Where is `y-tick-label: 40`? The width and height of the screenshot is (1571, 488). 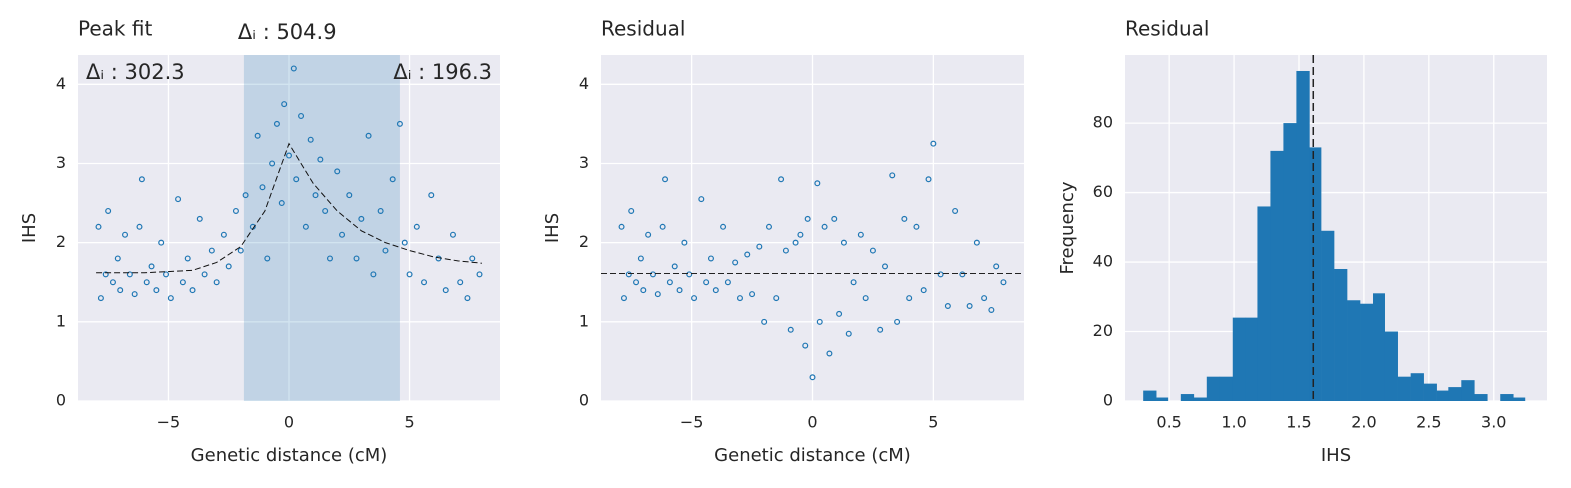 y-tick-label: 40 is located at coordinates (1103, 261).